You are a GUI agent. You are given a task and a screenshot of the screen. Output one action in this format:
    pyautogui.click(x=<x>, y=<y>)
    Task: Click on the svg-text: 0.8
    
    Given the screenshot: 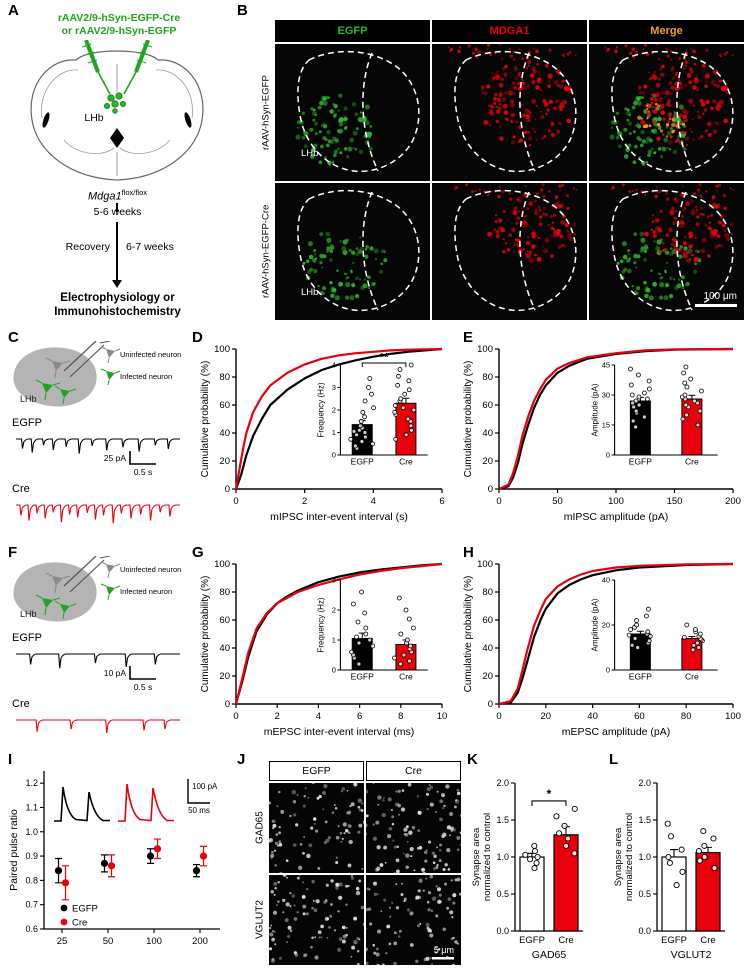 What is the action you would take?
    pyautogui.click(x=31, y=880)
    